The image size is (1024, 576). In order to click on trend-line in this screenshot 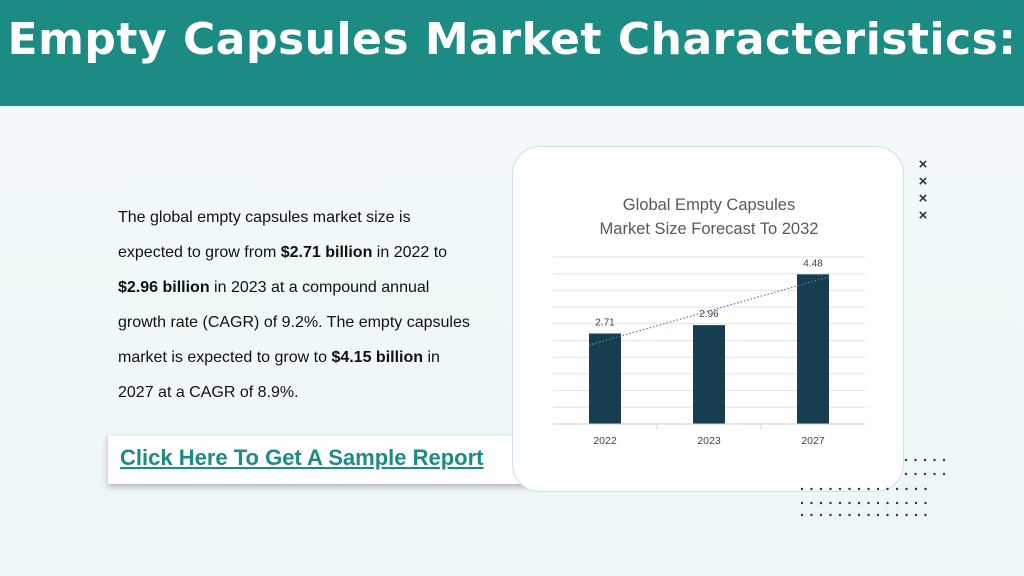, I will do `click(709, 311)`.